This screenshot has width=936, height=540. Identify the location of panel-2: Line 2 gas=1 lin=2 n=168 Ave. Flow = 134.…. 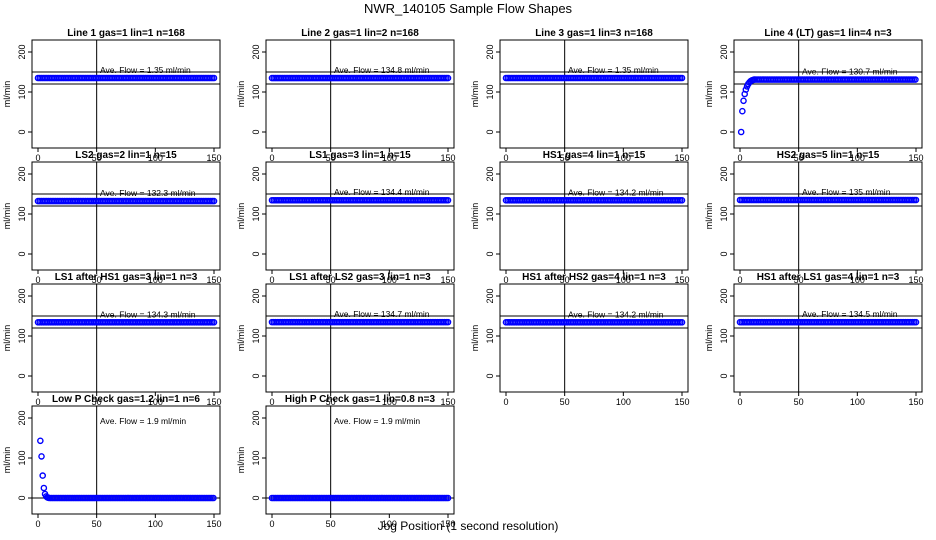
(346, 95).